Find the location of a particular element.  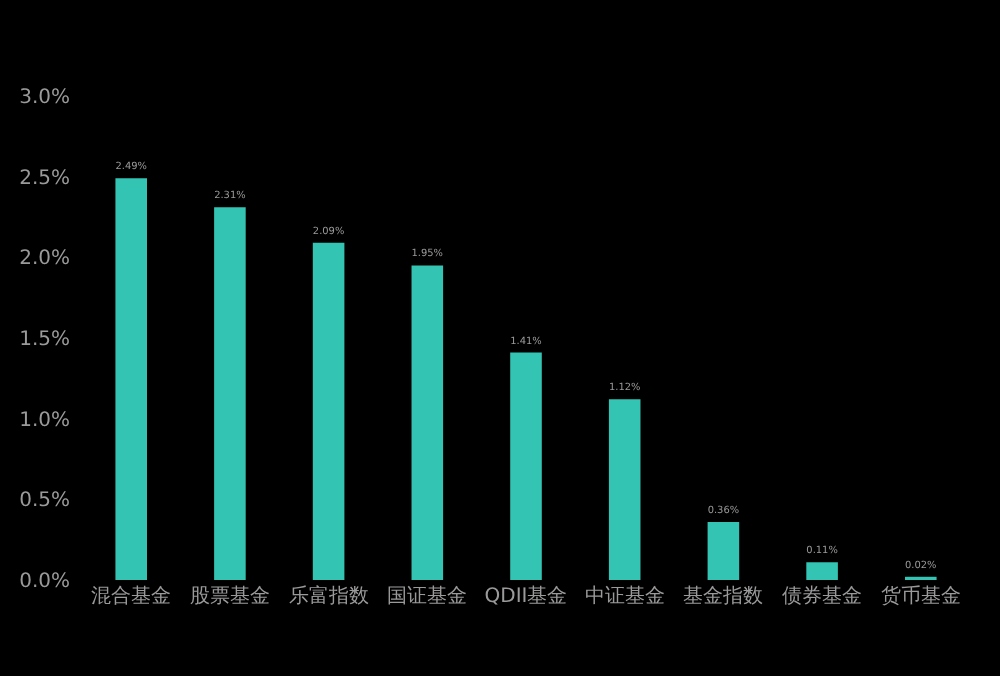

x-tick-label: 债券基金 is located at coordinates (822, 596).